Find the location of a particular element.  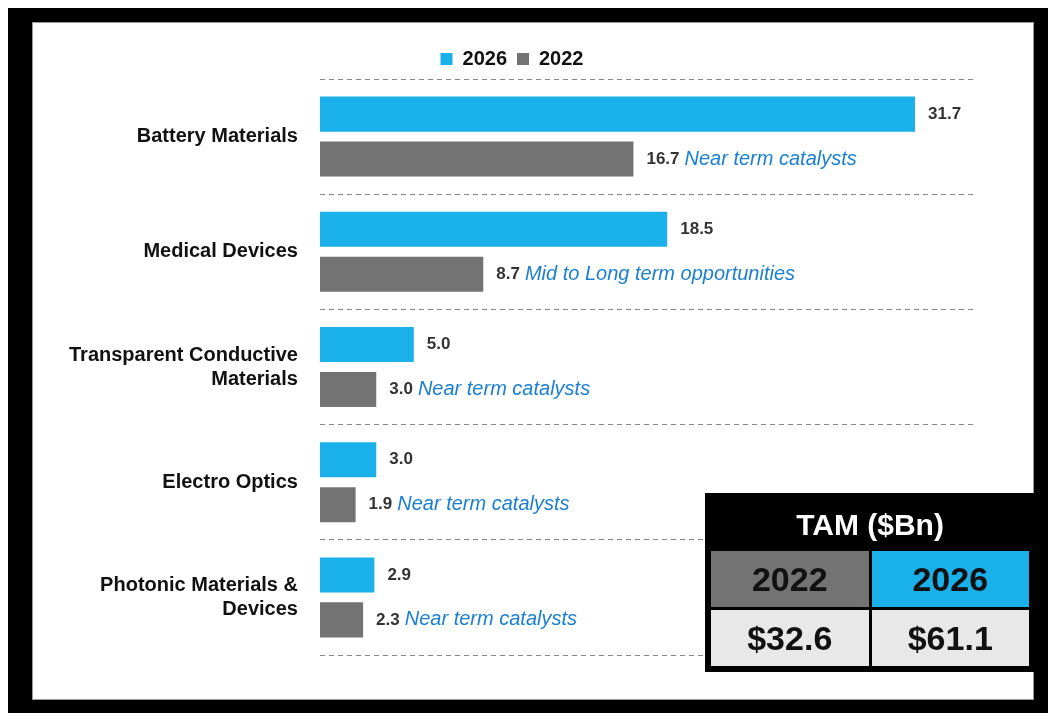

annotation: $61.1 is located at coordinates (950, 638).